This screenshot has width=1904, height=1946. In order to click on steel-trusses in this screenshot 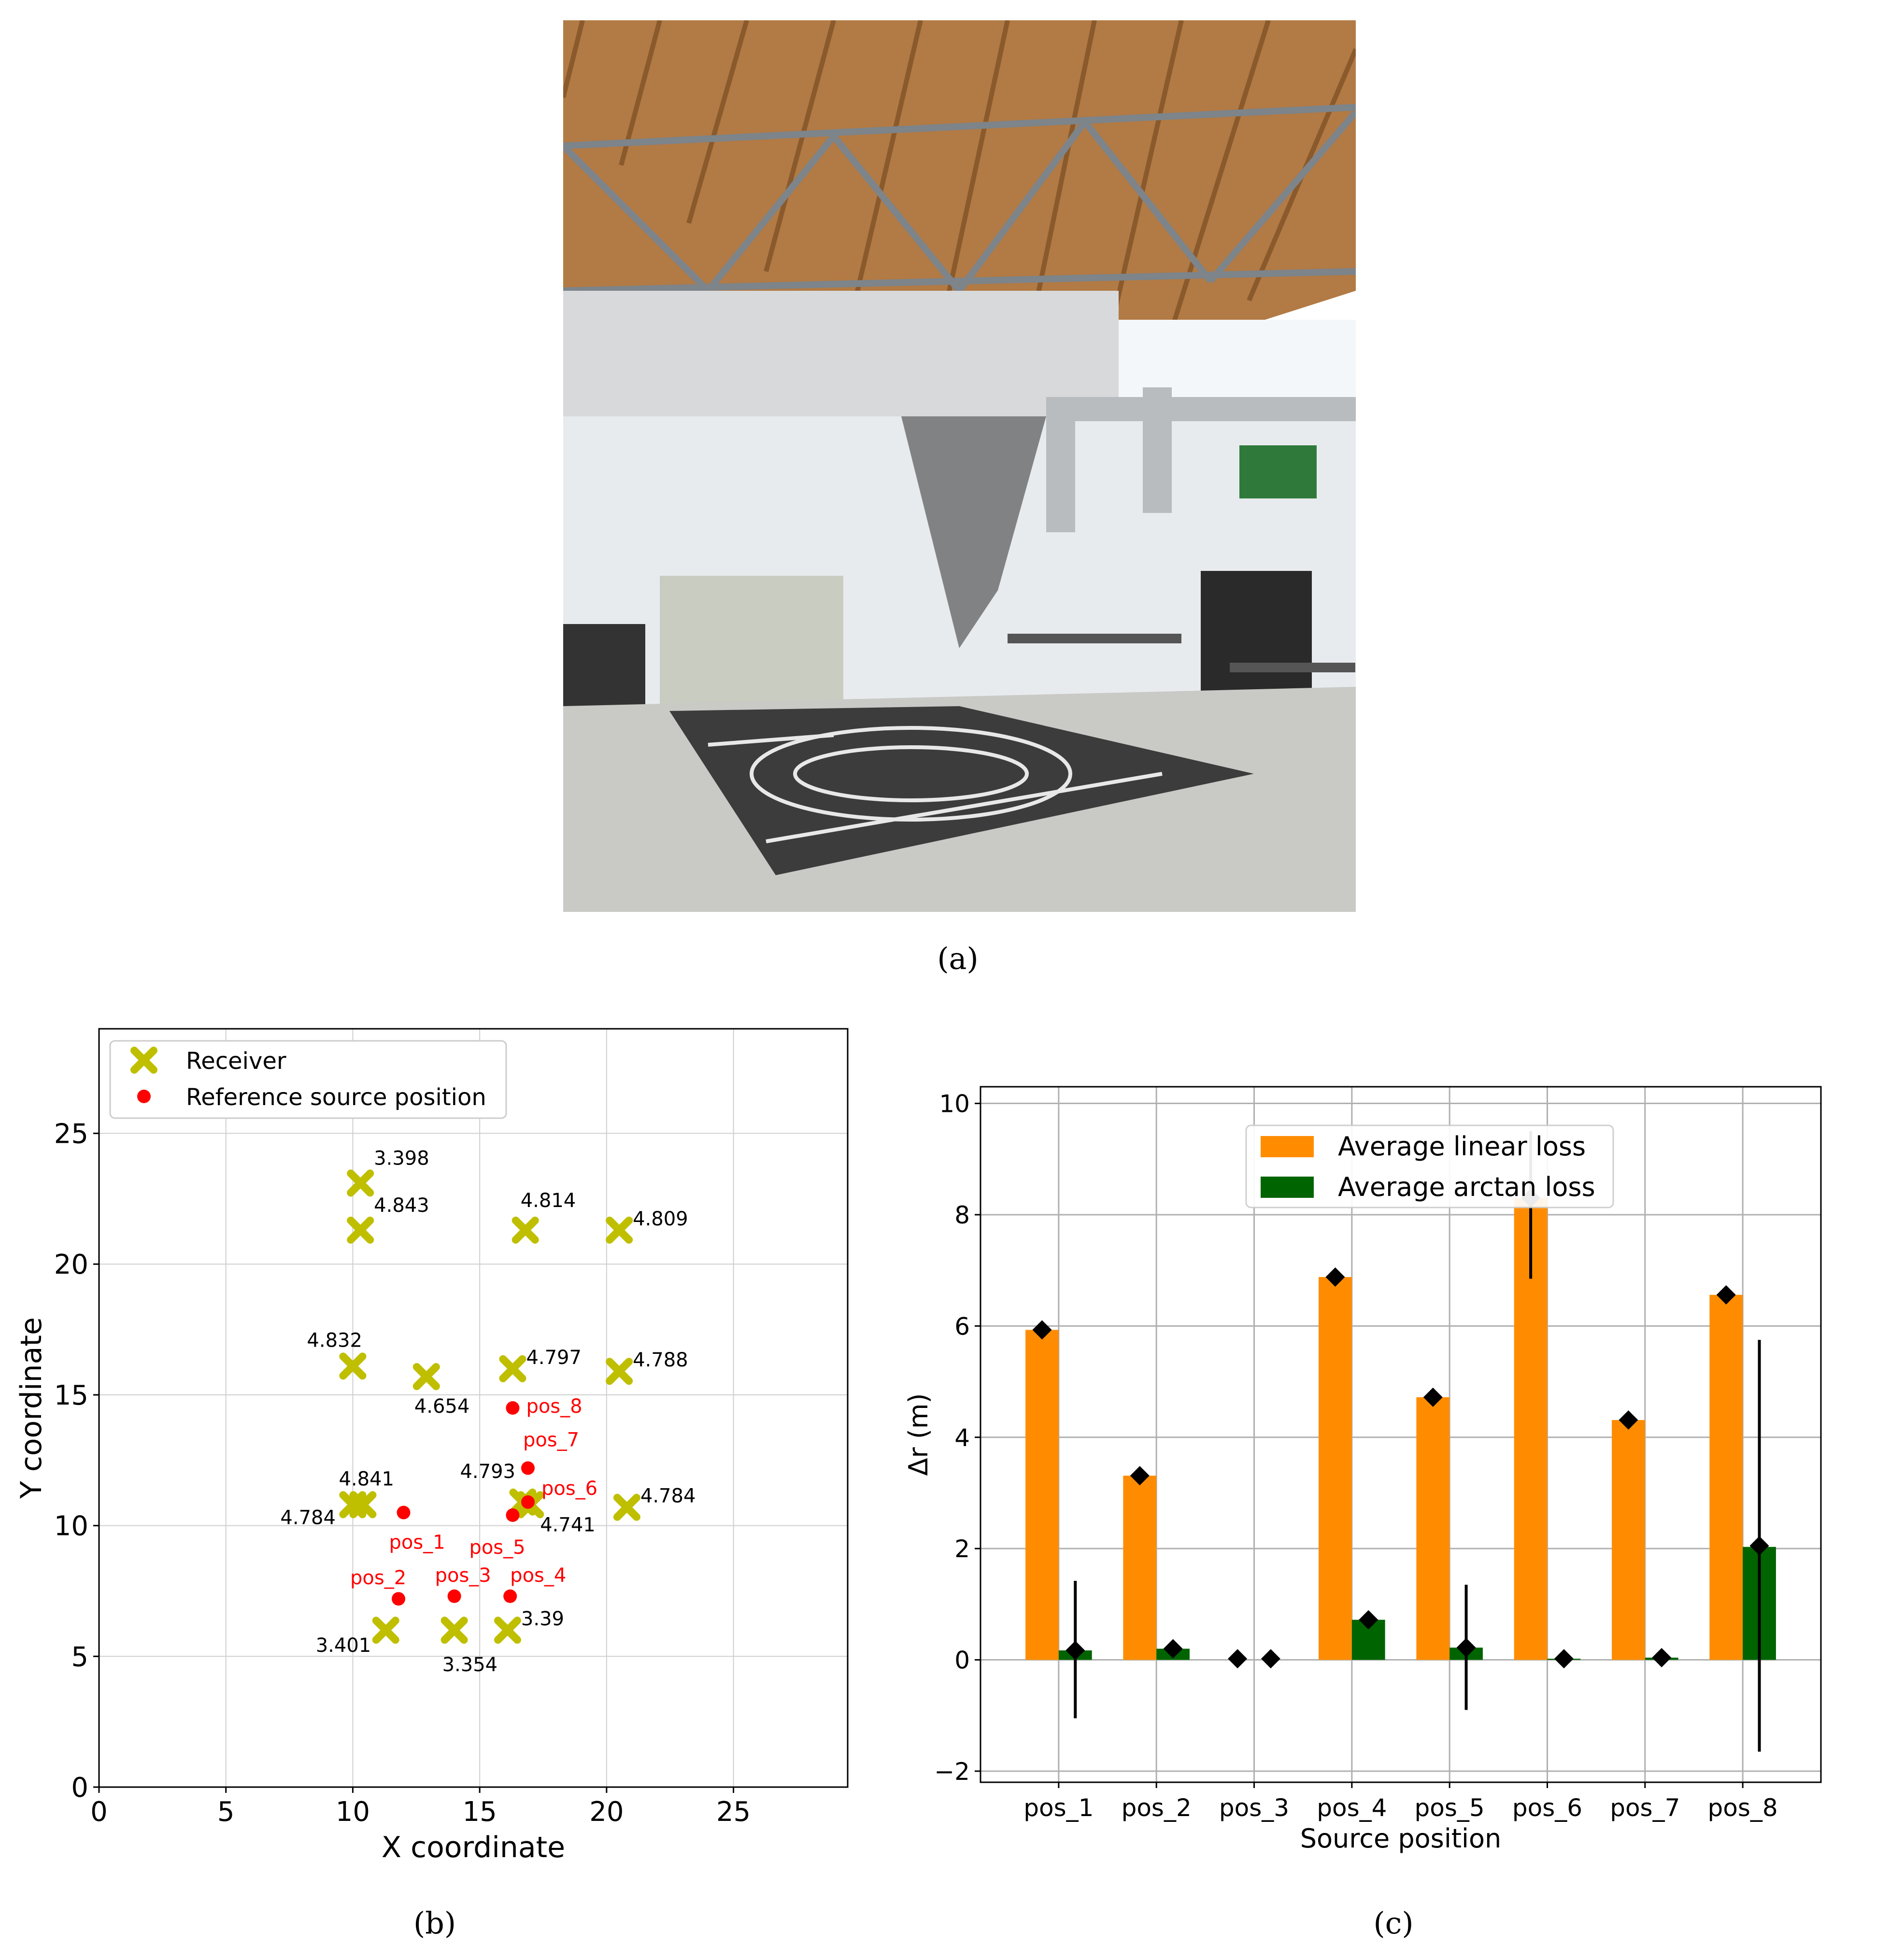, I will do `click(959, 199)`.